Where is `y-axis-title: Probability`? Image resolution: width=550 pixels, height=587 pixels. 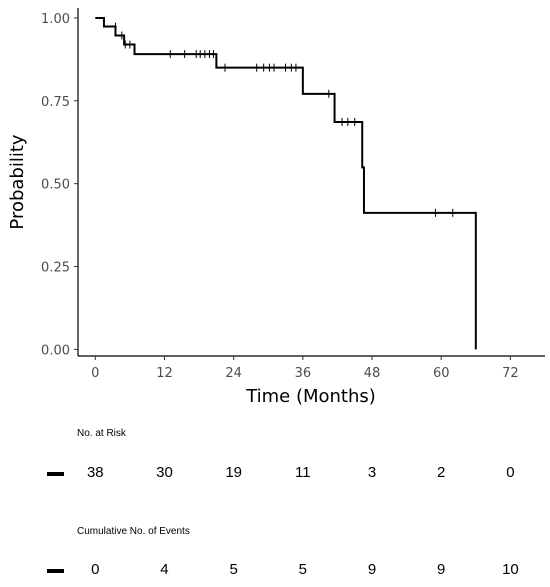
y-axis-title: Probability is located at coordinates (17, 181).